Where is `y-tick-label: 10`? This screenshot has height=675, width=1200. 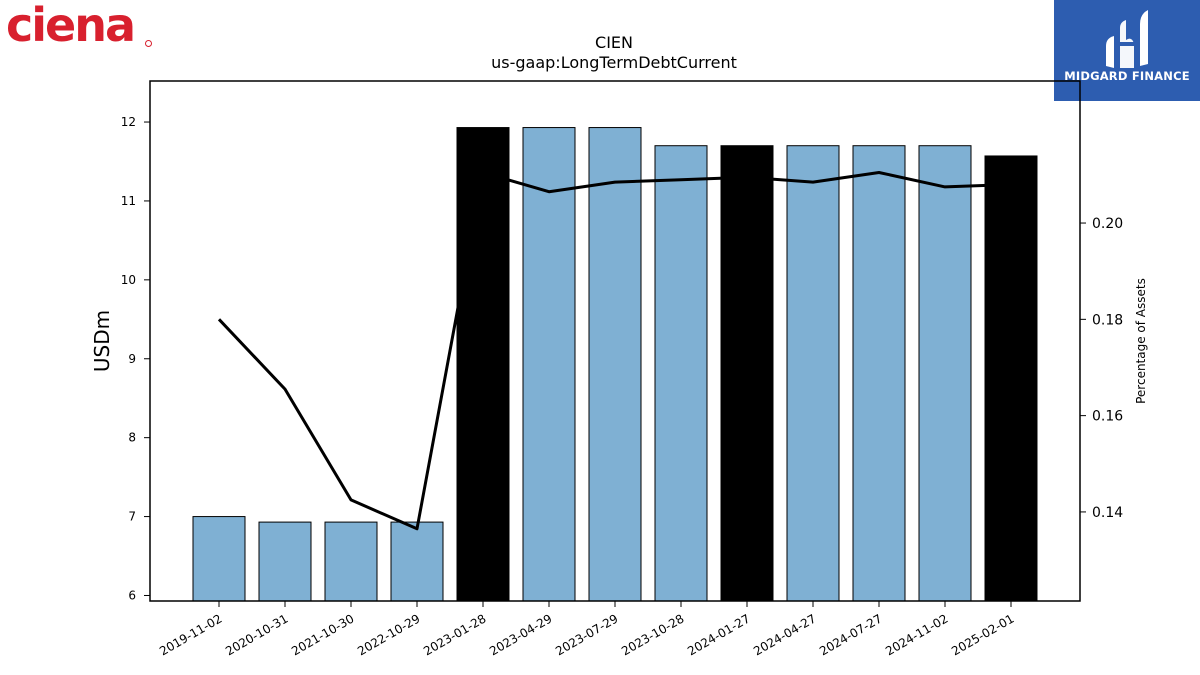 y-tick-label: 10 is located at coordinates (128, 280).